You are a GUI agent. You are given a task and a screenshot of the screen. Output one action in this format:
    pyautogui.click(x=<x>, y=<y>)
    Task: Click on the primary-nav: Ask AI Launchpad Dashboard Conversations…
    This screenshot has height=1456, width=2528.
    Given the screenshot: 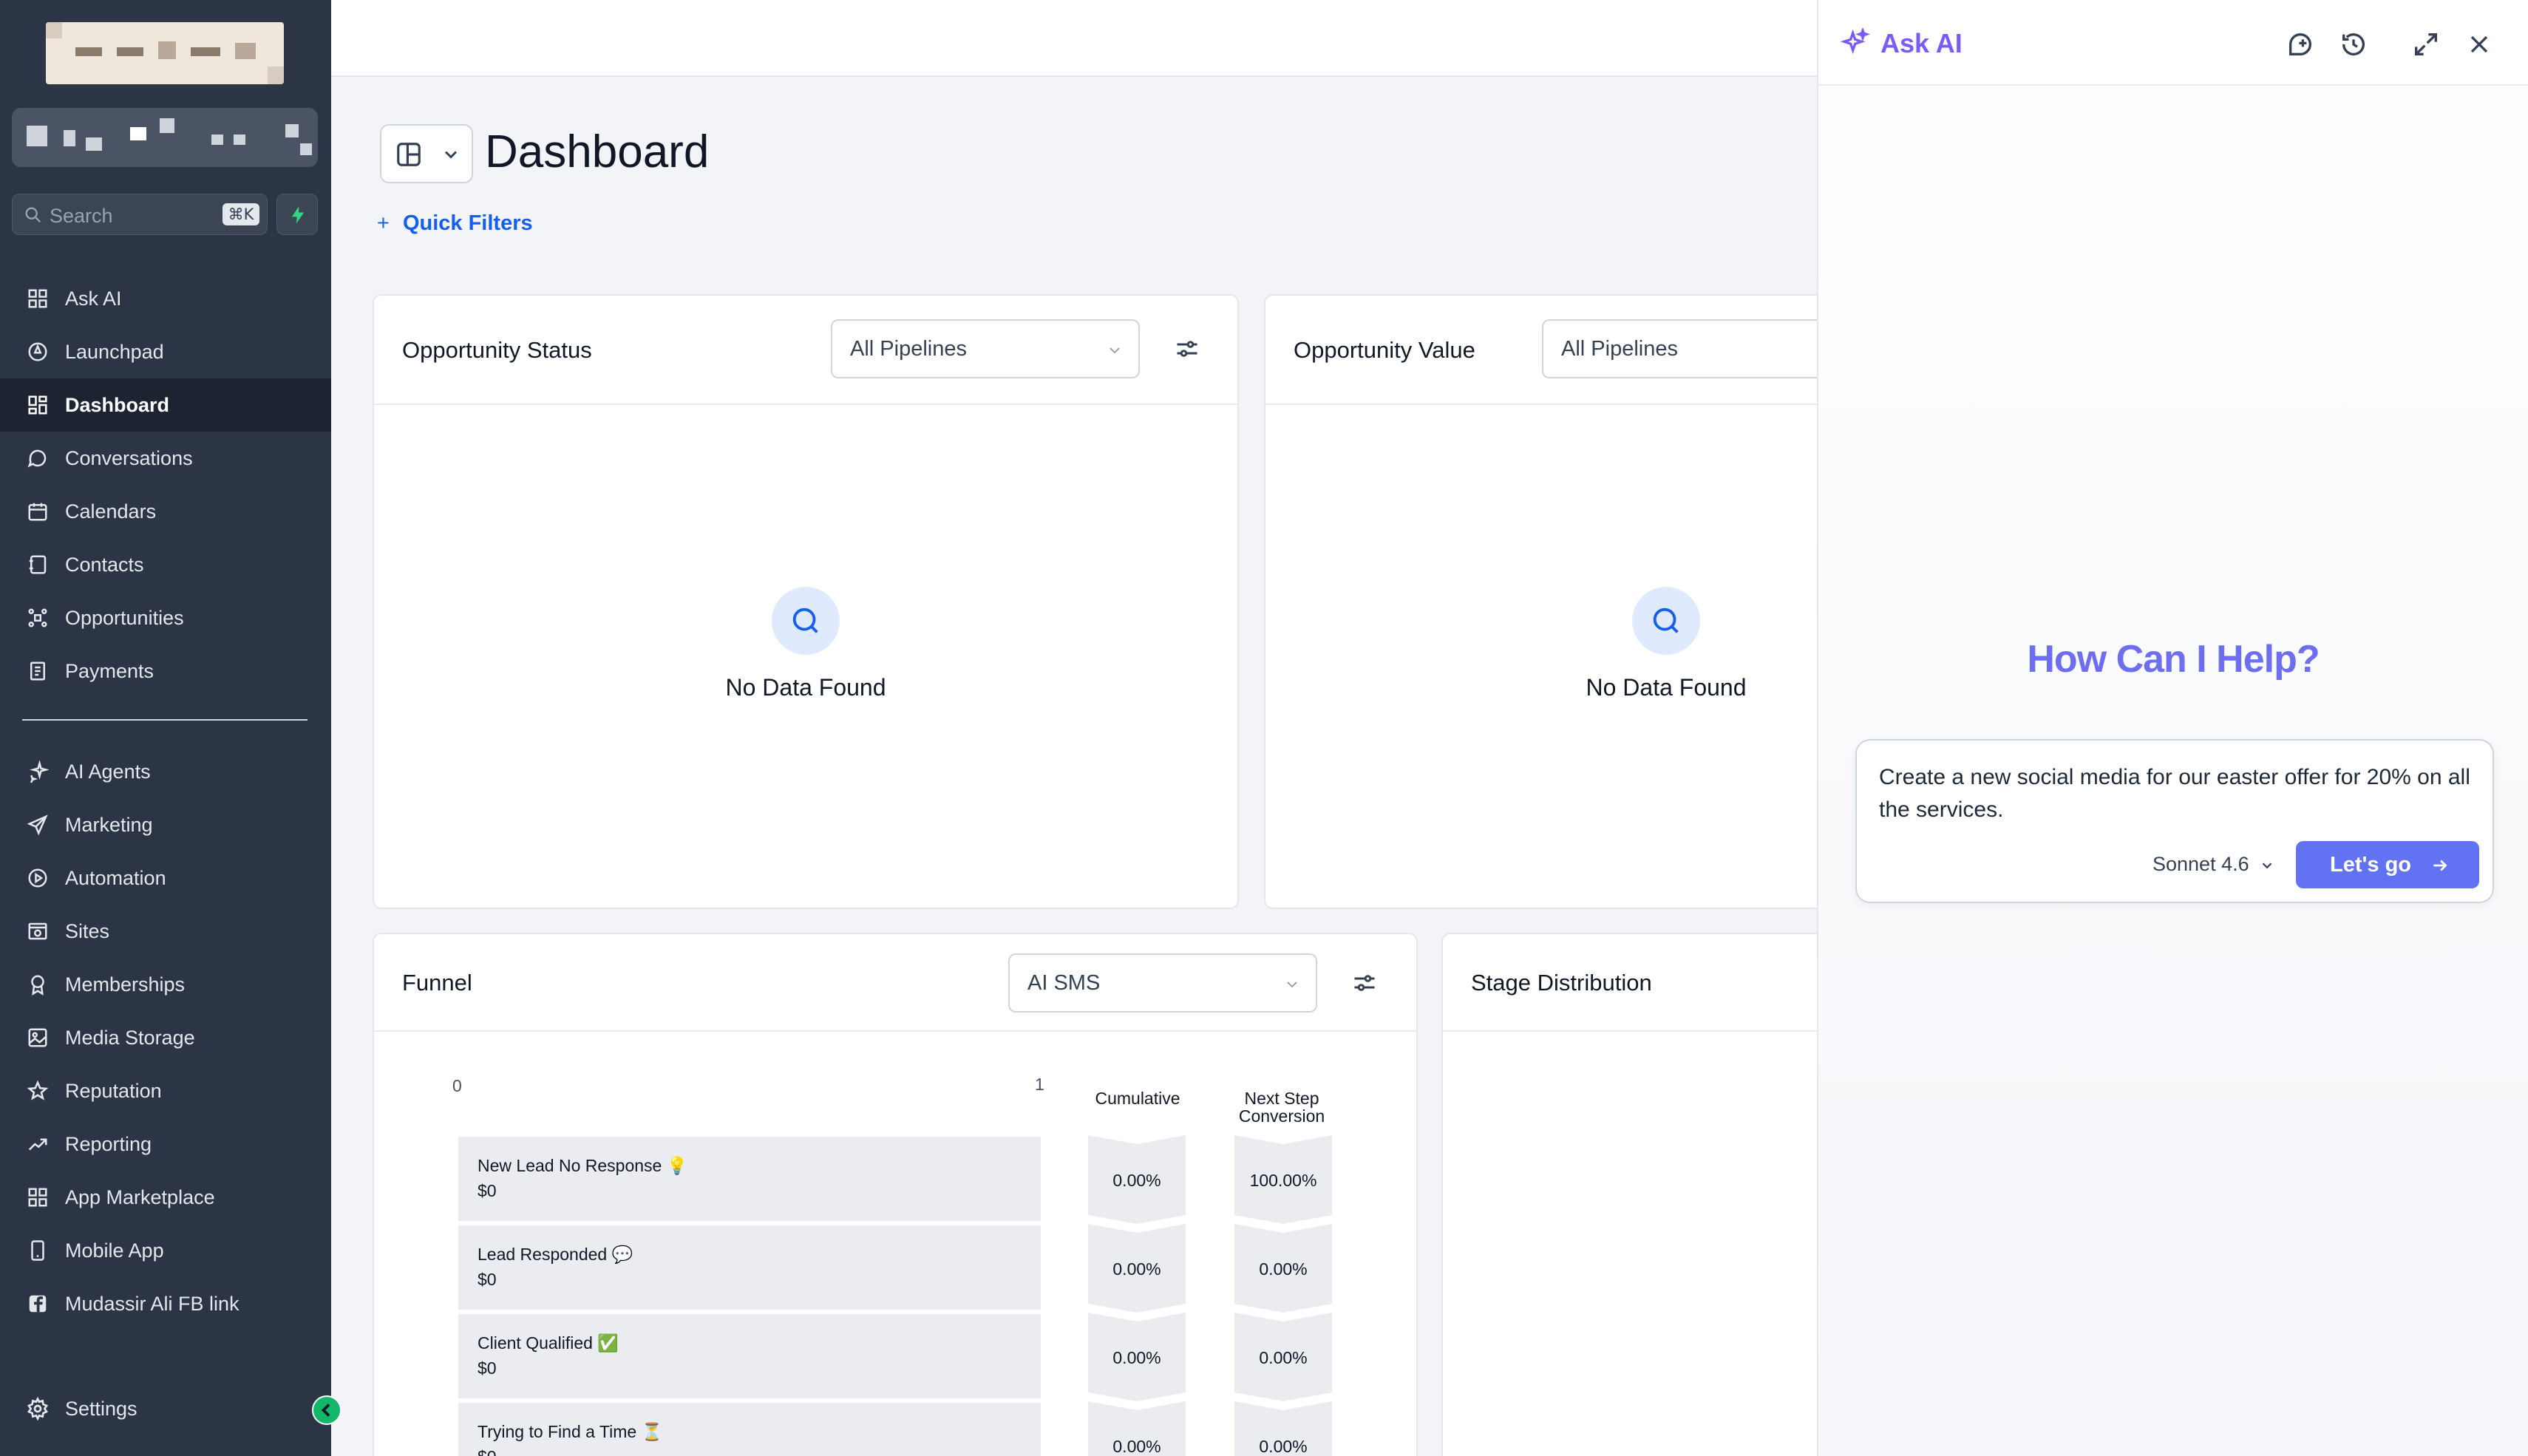 What is the action you would take?
    pyautogui.click(x=165, y=485)
    